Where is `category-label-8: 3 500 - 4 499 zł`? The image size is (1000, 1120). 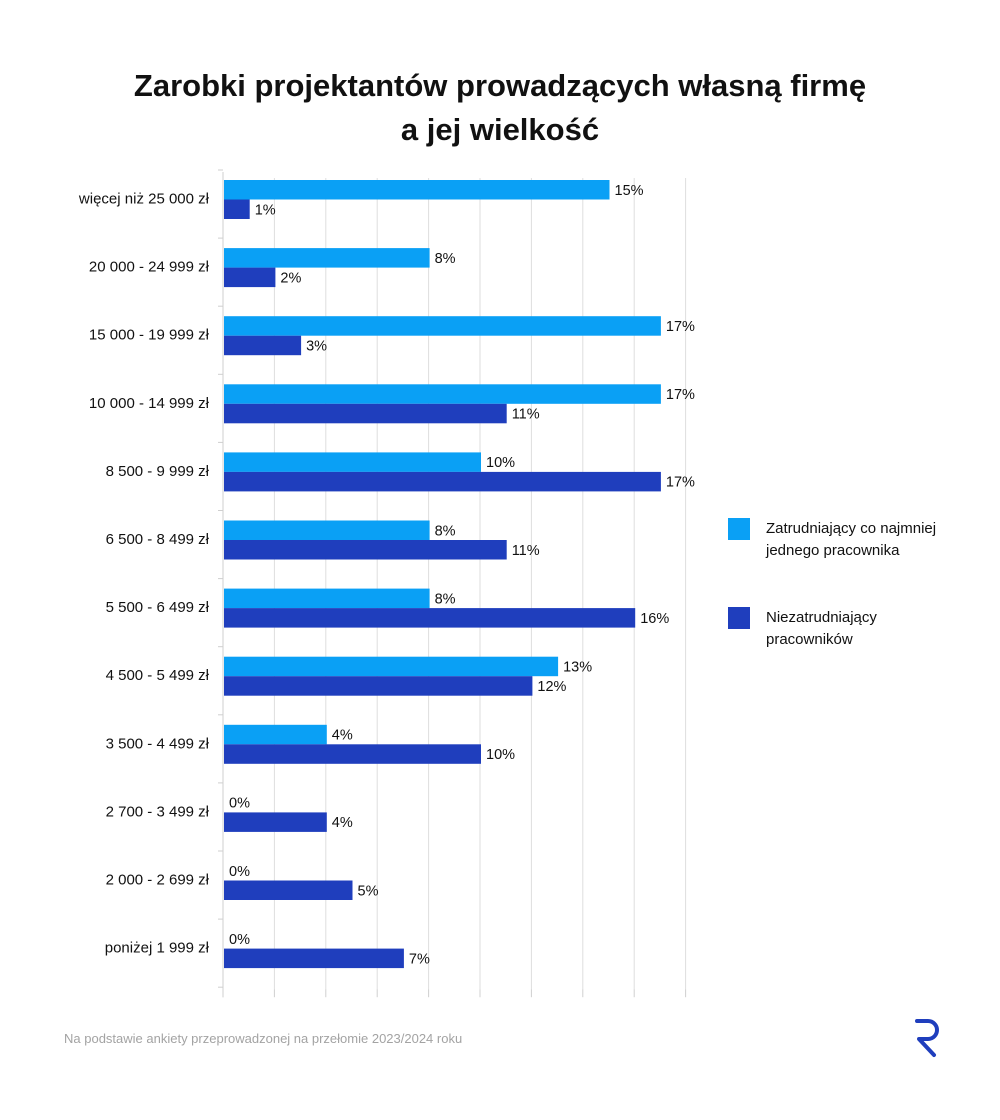
category-label-8: 3 500 - 4 499 zł is located at coordinates (158, 743).